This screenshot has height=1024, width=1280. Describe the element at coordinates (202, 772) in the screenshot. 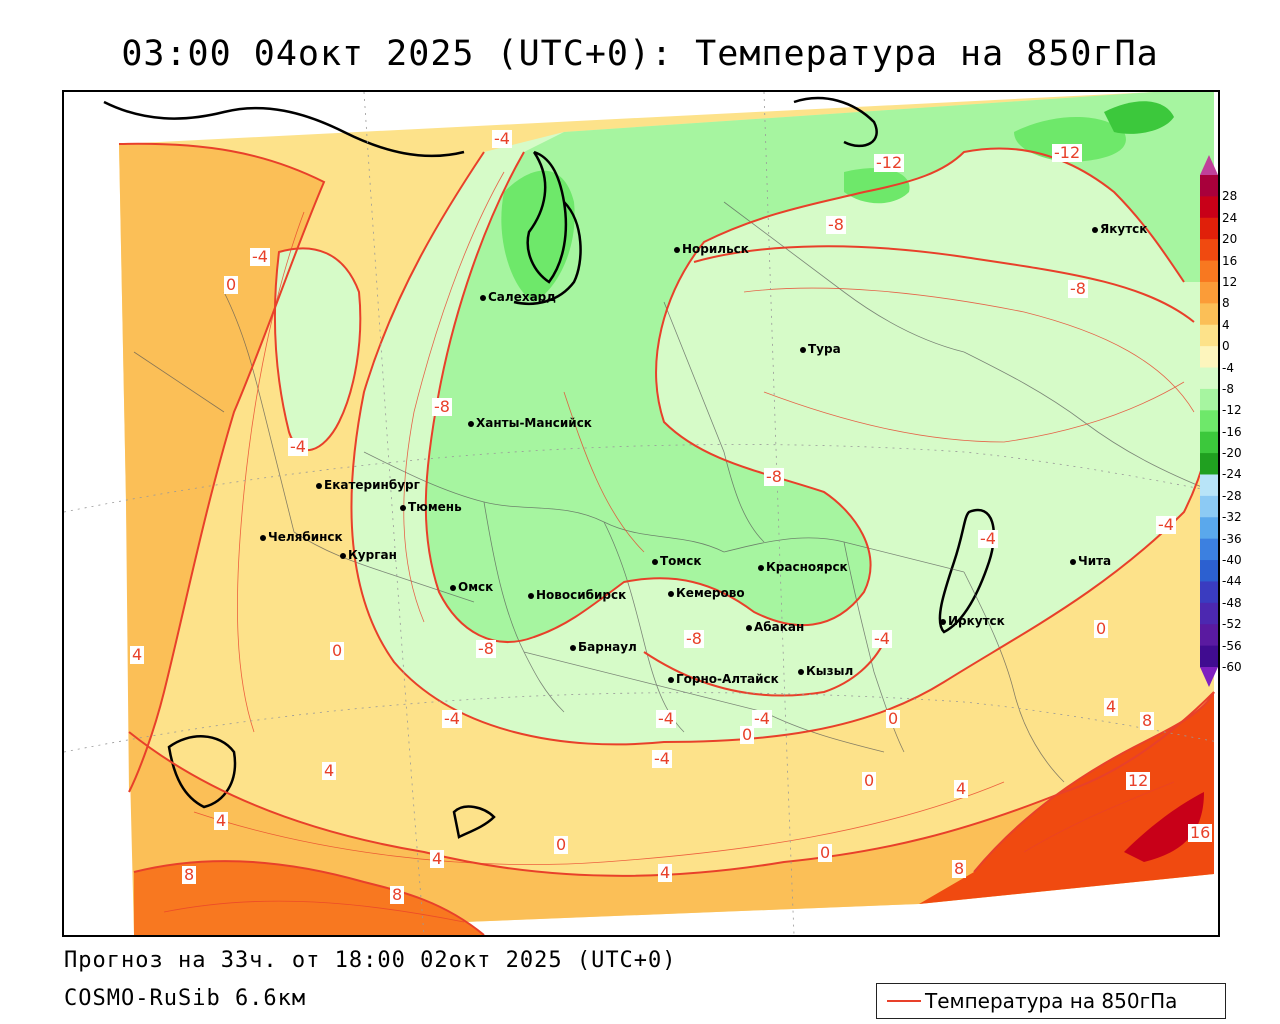

I see `aral-sea` at that location.